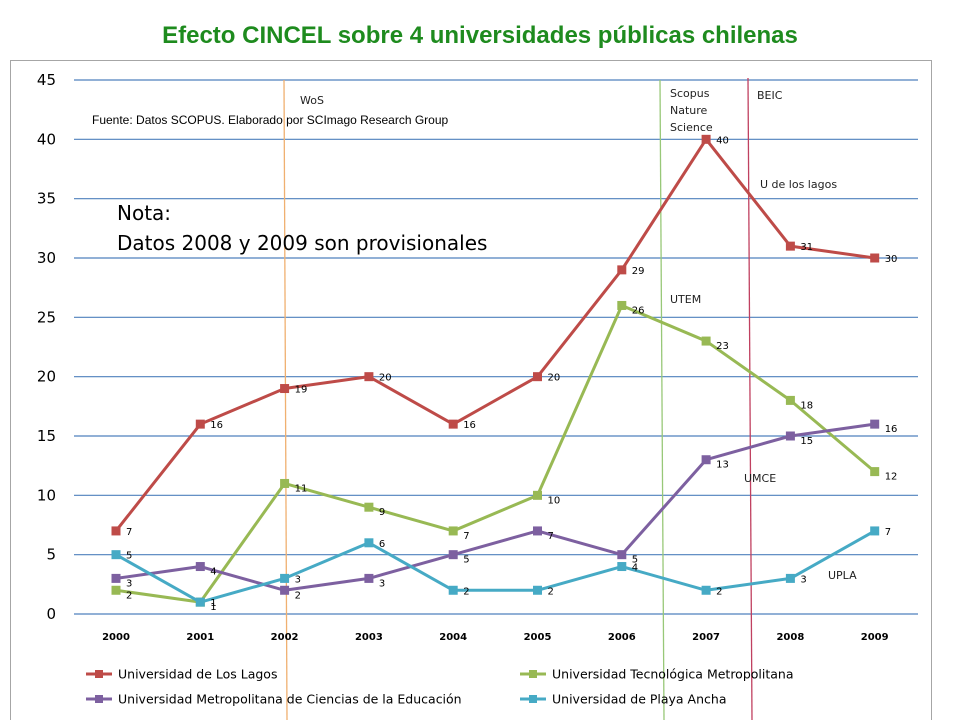 The image size is (960, 720). I want to click on data-point-s3-2003, so click(369, 543).